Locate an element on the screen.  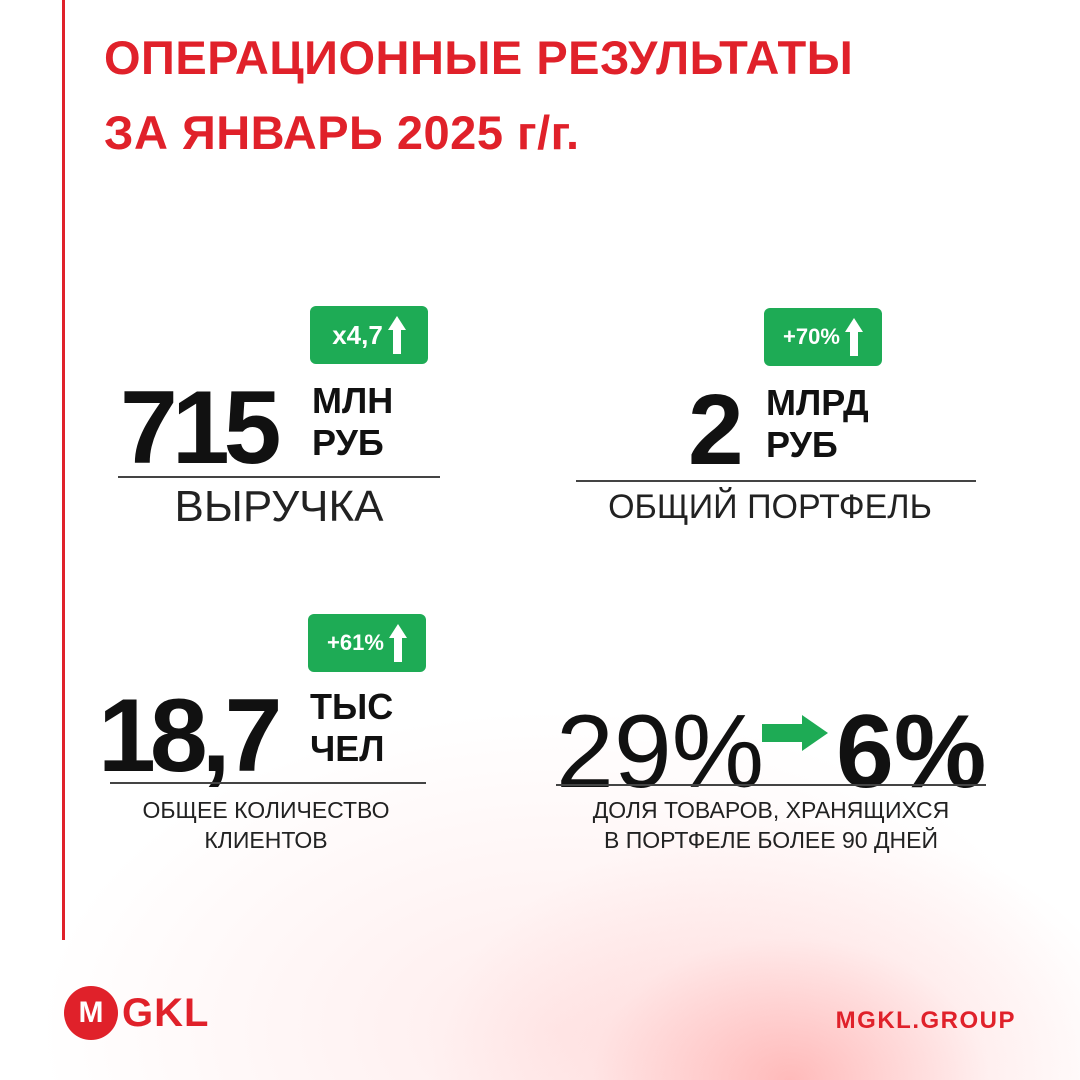
portfolio-divider is located at coordinates (776, 481).